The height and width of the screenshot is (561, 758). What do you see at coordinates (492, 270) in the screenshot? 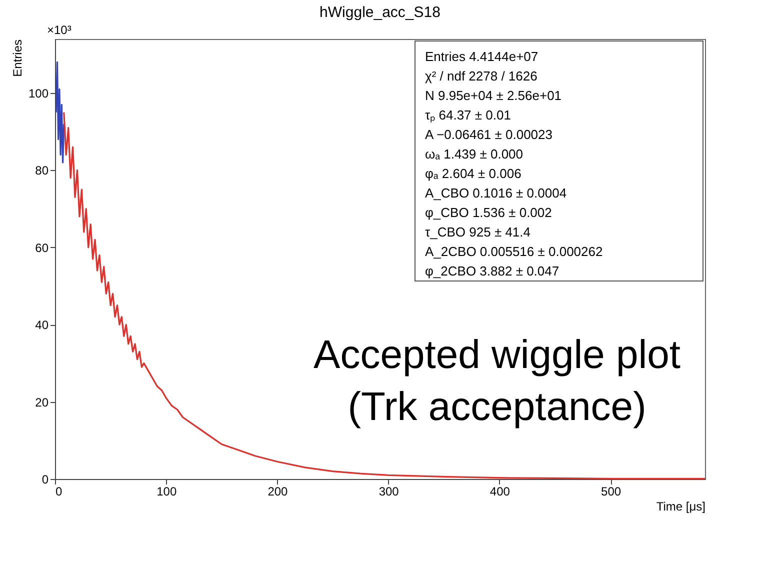
I see `annotation: φ_2CBO 3.882 ± 0.047` at bounding box center [492, 270].